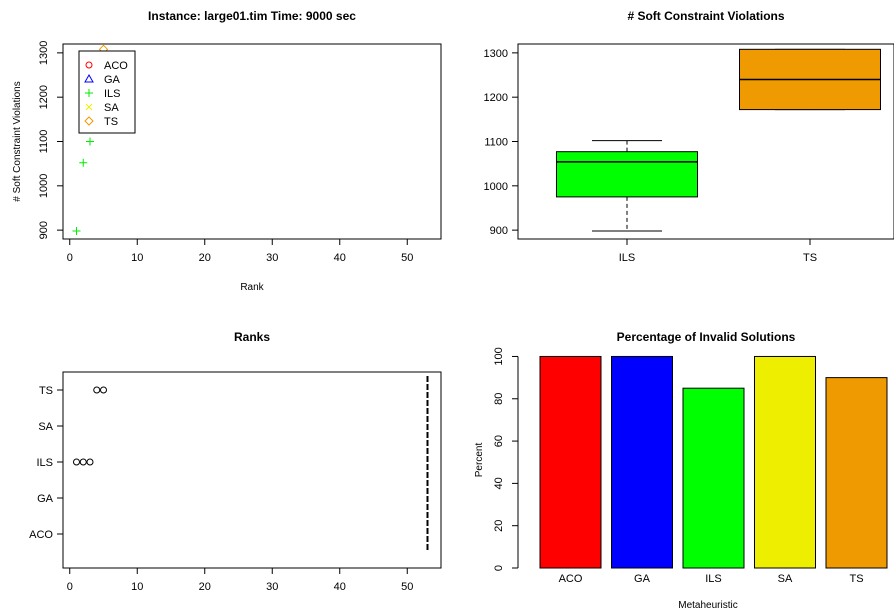  Describe the element at coordinates (41, 535) in the screenshot. I see `ranks-y-tick-label: ACO` at that location.